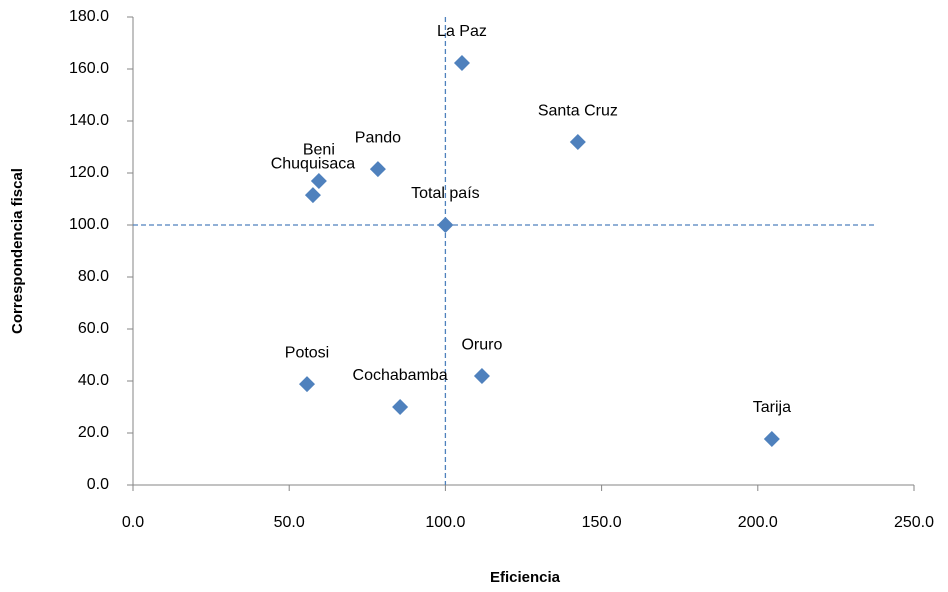 This screenshot has width=948, height=592. I want to click on y-tick-label: 80.0, so click(93, 276).